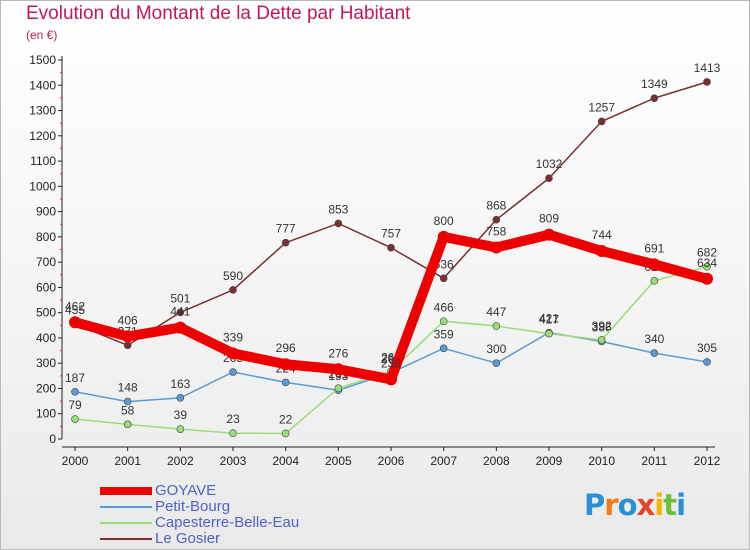 The width and height of the screenshot is (750, 550). What do you see at coordinates (659, 505) in the screenshot?
I see `logo-letter: i` at bounding box center [659, 505].